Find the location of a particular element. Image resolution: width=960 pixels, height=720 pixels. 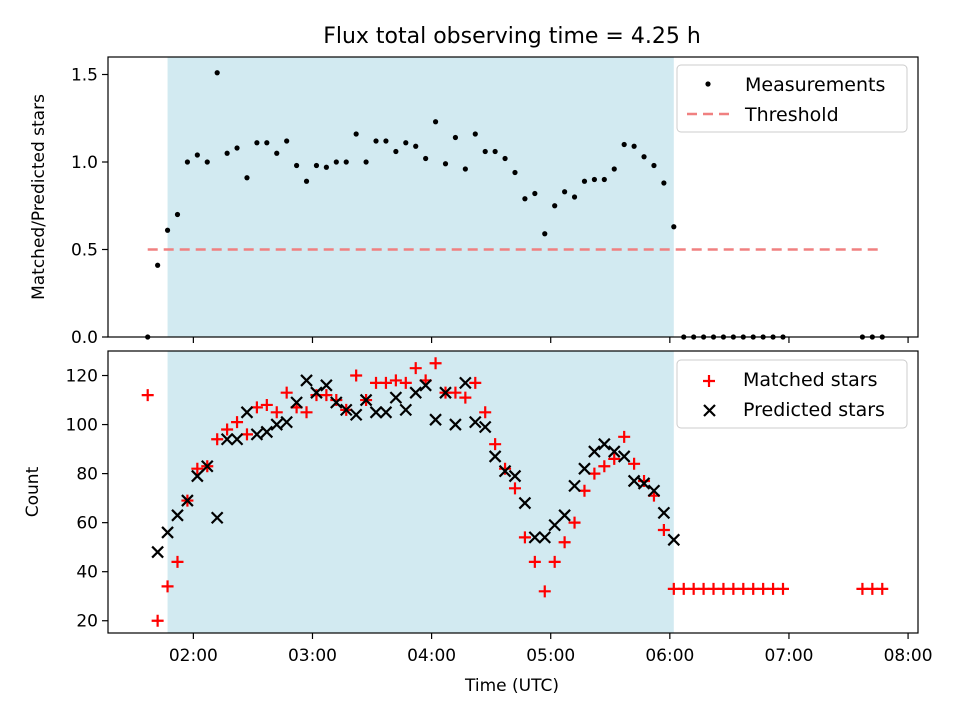

x-tick-label: 03:00 is located at coordinates (312, 656).